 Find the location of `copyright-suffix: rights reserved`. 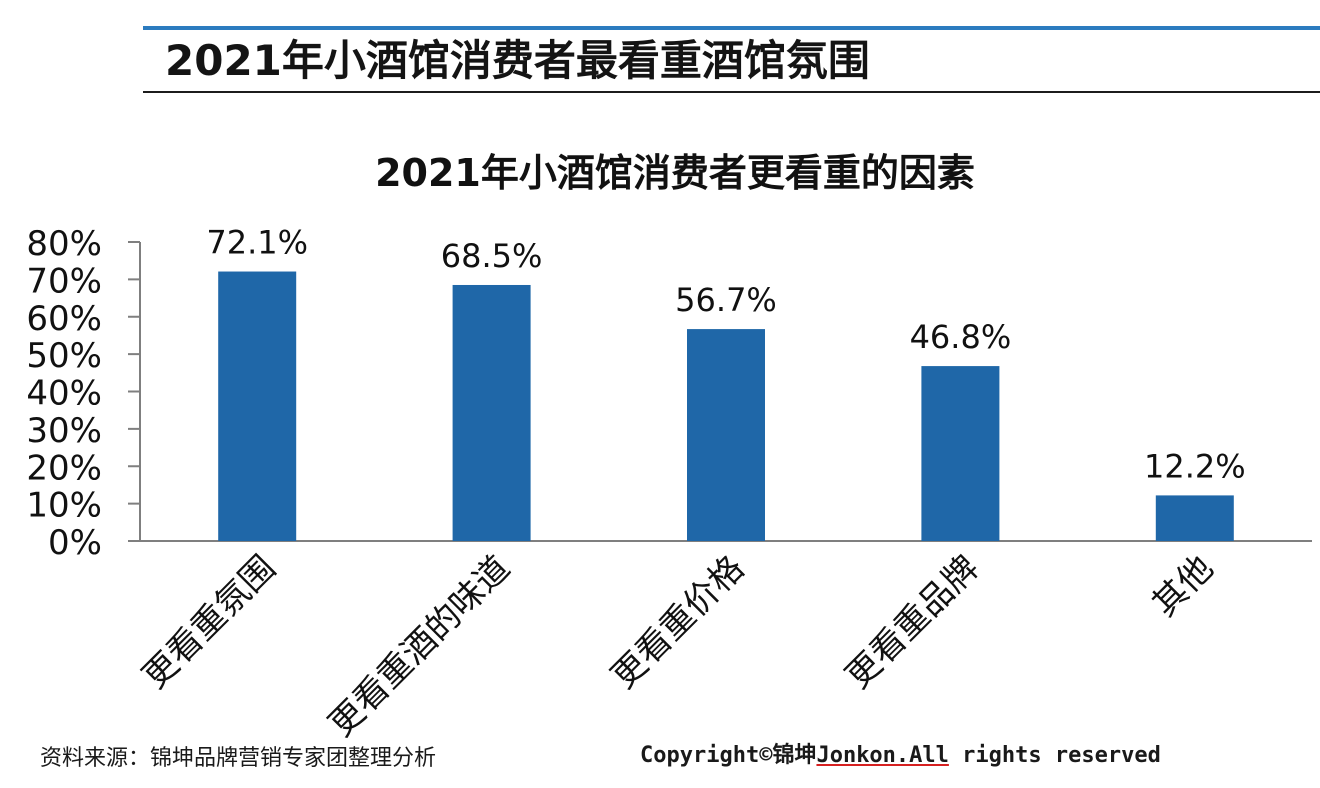

copyright-suffix: rights reserved is located at coordinates (1054, 755).